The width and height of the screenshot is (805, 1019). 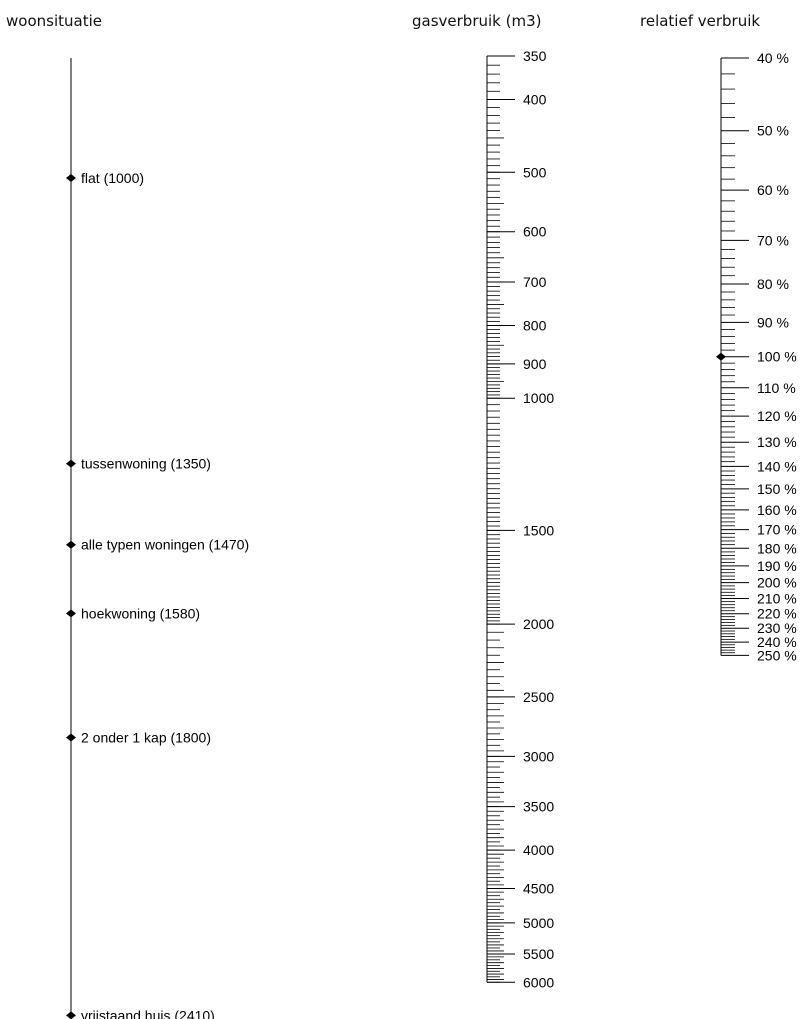 I want to click on gasverbruik-tick-label: 600, so click(x=535, y=232).